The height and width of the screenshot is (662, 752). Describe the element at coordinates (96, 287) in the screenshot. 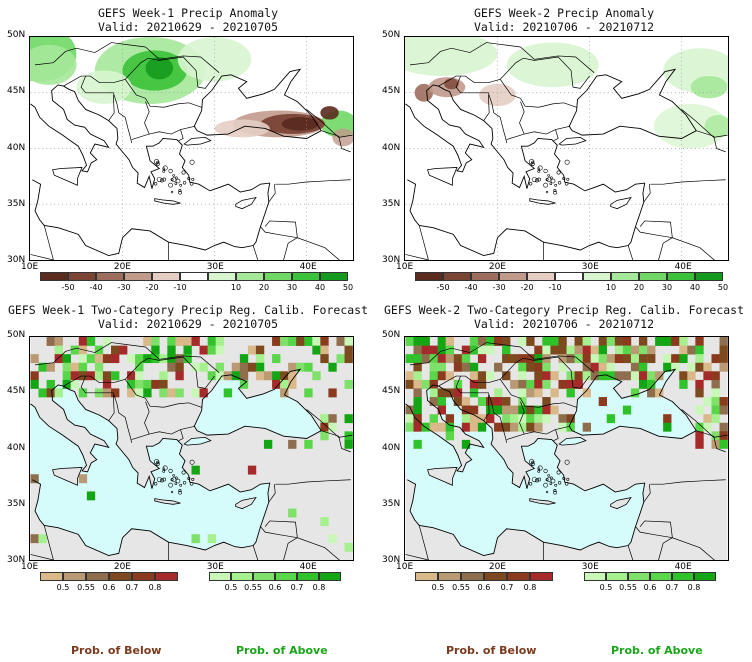

I see `colorbar-tick-label: -40` at that location.